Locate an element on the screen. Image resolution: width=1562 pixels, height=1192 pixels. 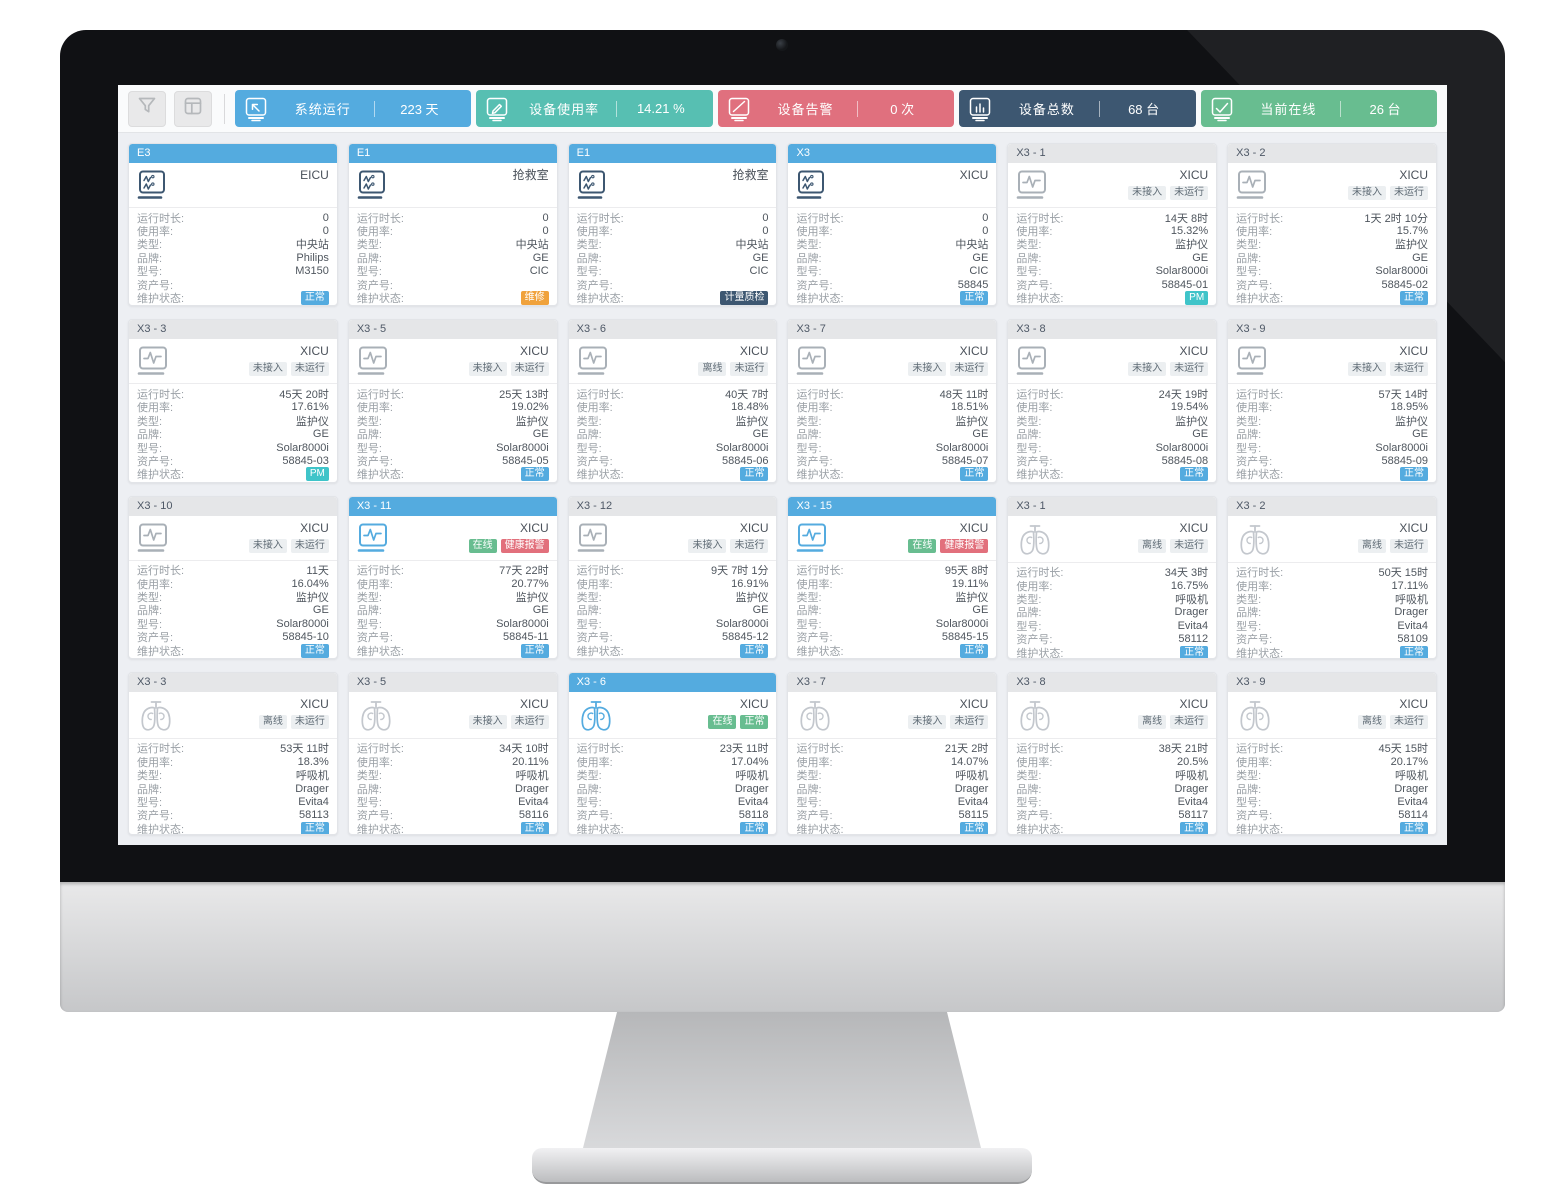
stat-pill-device-total: 设备总数 68 台 is located at coordinates (1077, 108).